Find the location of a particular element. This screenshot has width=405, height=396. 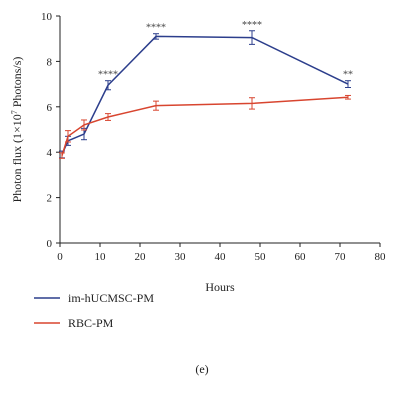

x-axis-title: Hours is located at coordinates (220, 287).